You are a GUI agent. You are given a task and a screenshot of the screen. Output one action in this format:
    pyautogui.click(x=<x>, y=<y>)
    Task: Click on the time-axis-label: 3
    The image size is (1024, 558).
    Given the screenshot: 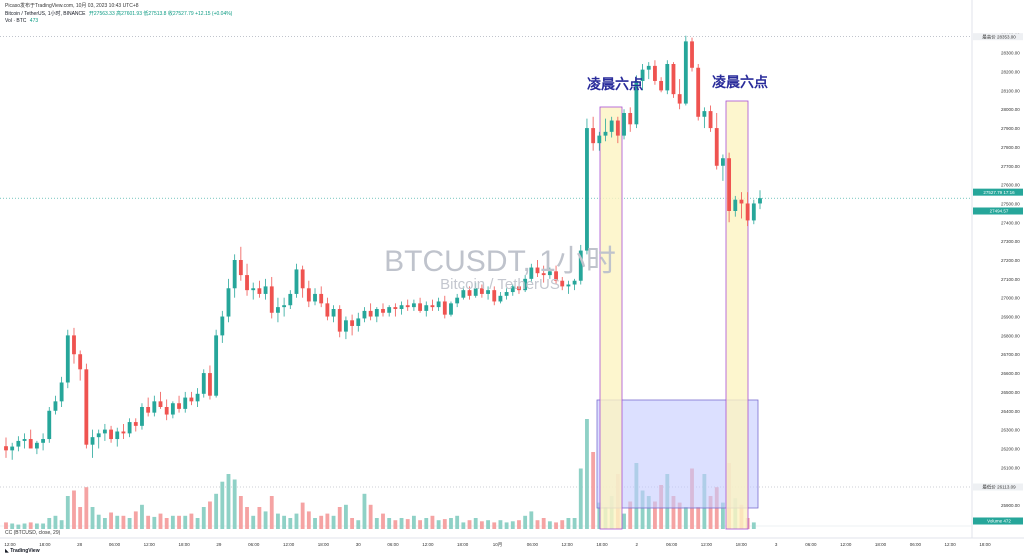 What is the action you would take?
    pyautogui.click(x=776, y=544)
    